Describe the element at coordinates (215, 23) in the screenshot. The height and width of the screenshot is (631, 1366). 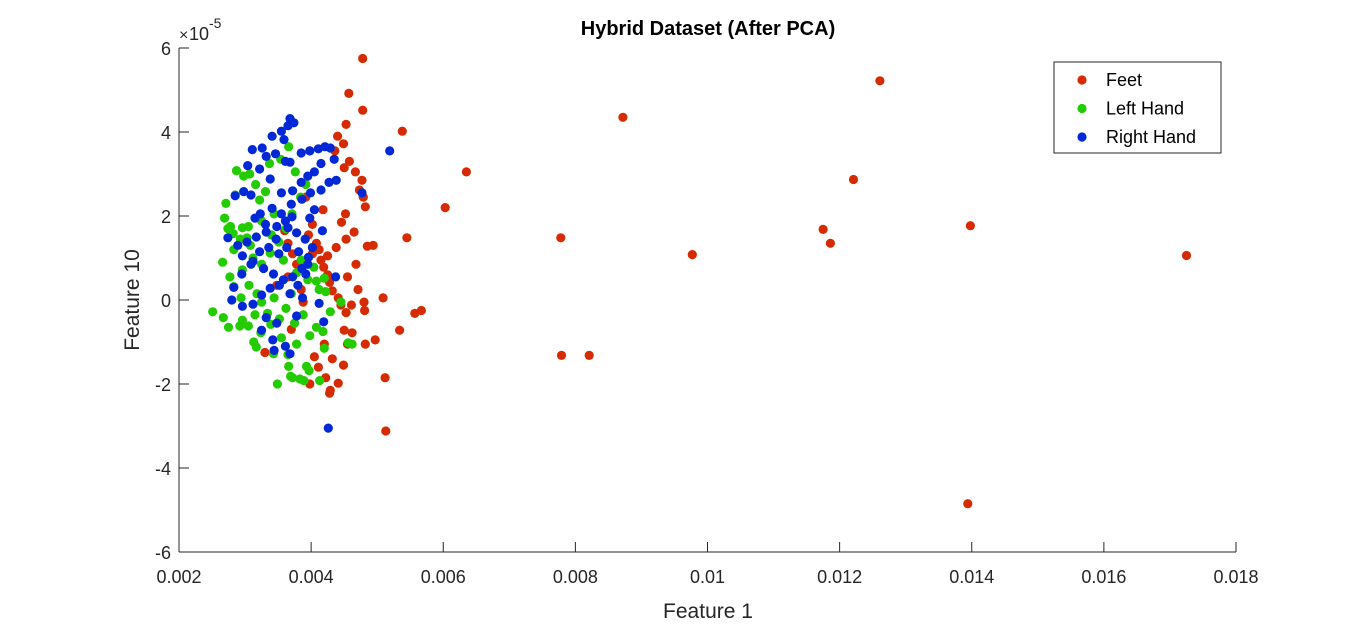
I see `y-exponent-power: -5` at that location.